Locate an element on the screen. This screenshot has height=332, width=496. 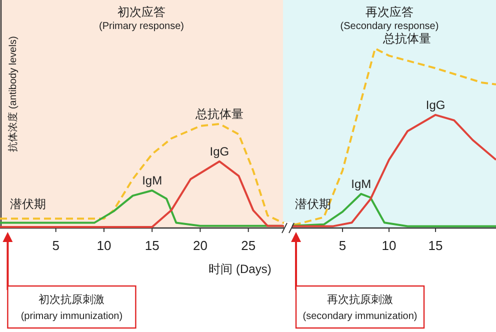
text: 再次抗原刺激 (secondary immunization) is located at coordinates (360, 307).